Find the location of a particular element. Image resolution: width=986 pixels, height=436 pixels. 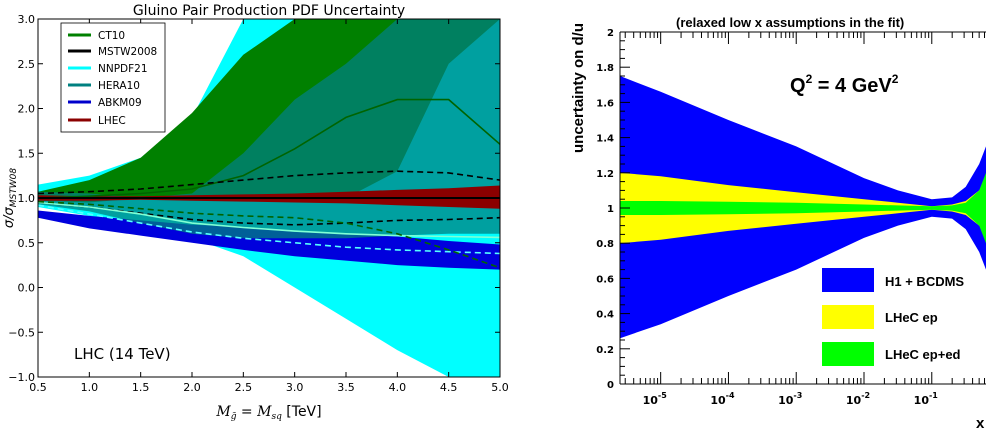

right-legend: H1 + BCDMS LHeC ep LHeC ep+ed is located at coordinates (893, 317).